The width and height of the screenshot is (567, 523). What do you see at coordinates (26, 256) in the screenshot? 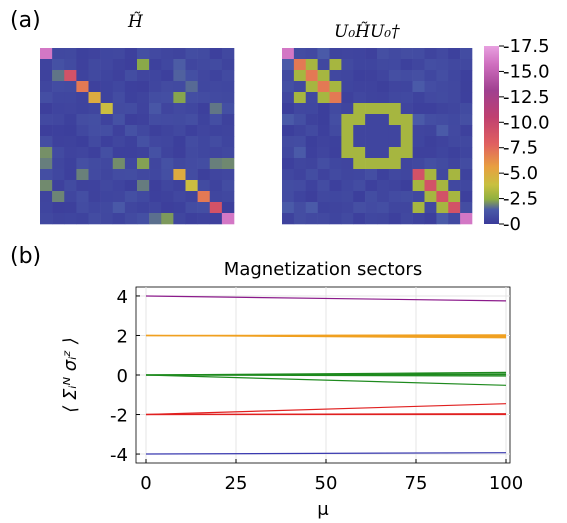
I see `panel-b-label: (b)` at bounding box center [26, 256].